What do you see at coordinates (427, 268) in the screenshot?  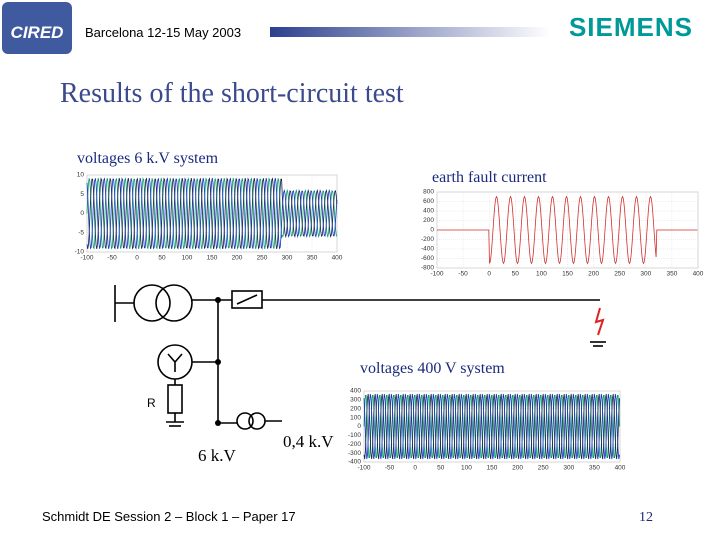 I see `y-tick-label: -800` at bounding box center [427, 268].